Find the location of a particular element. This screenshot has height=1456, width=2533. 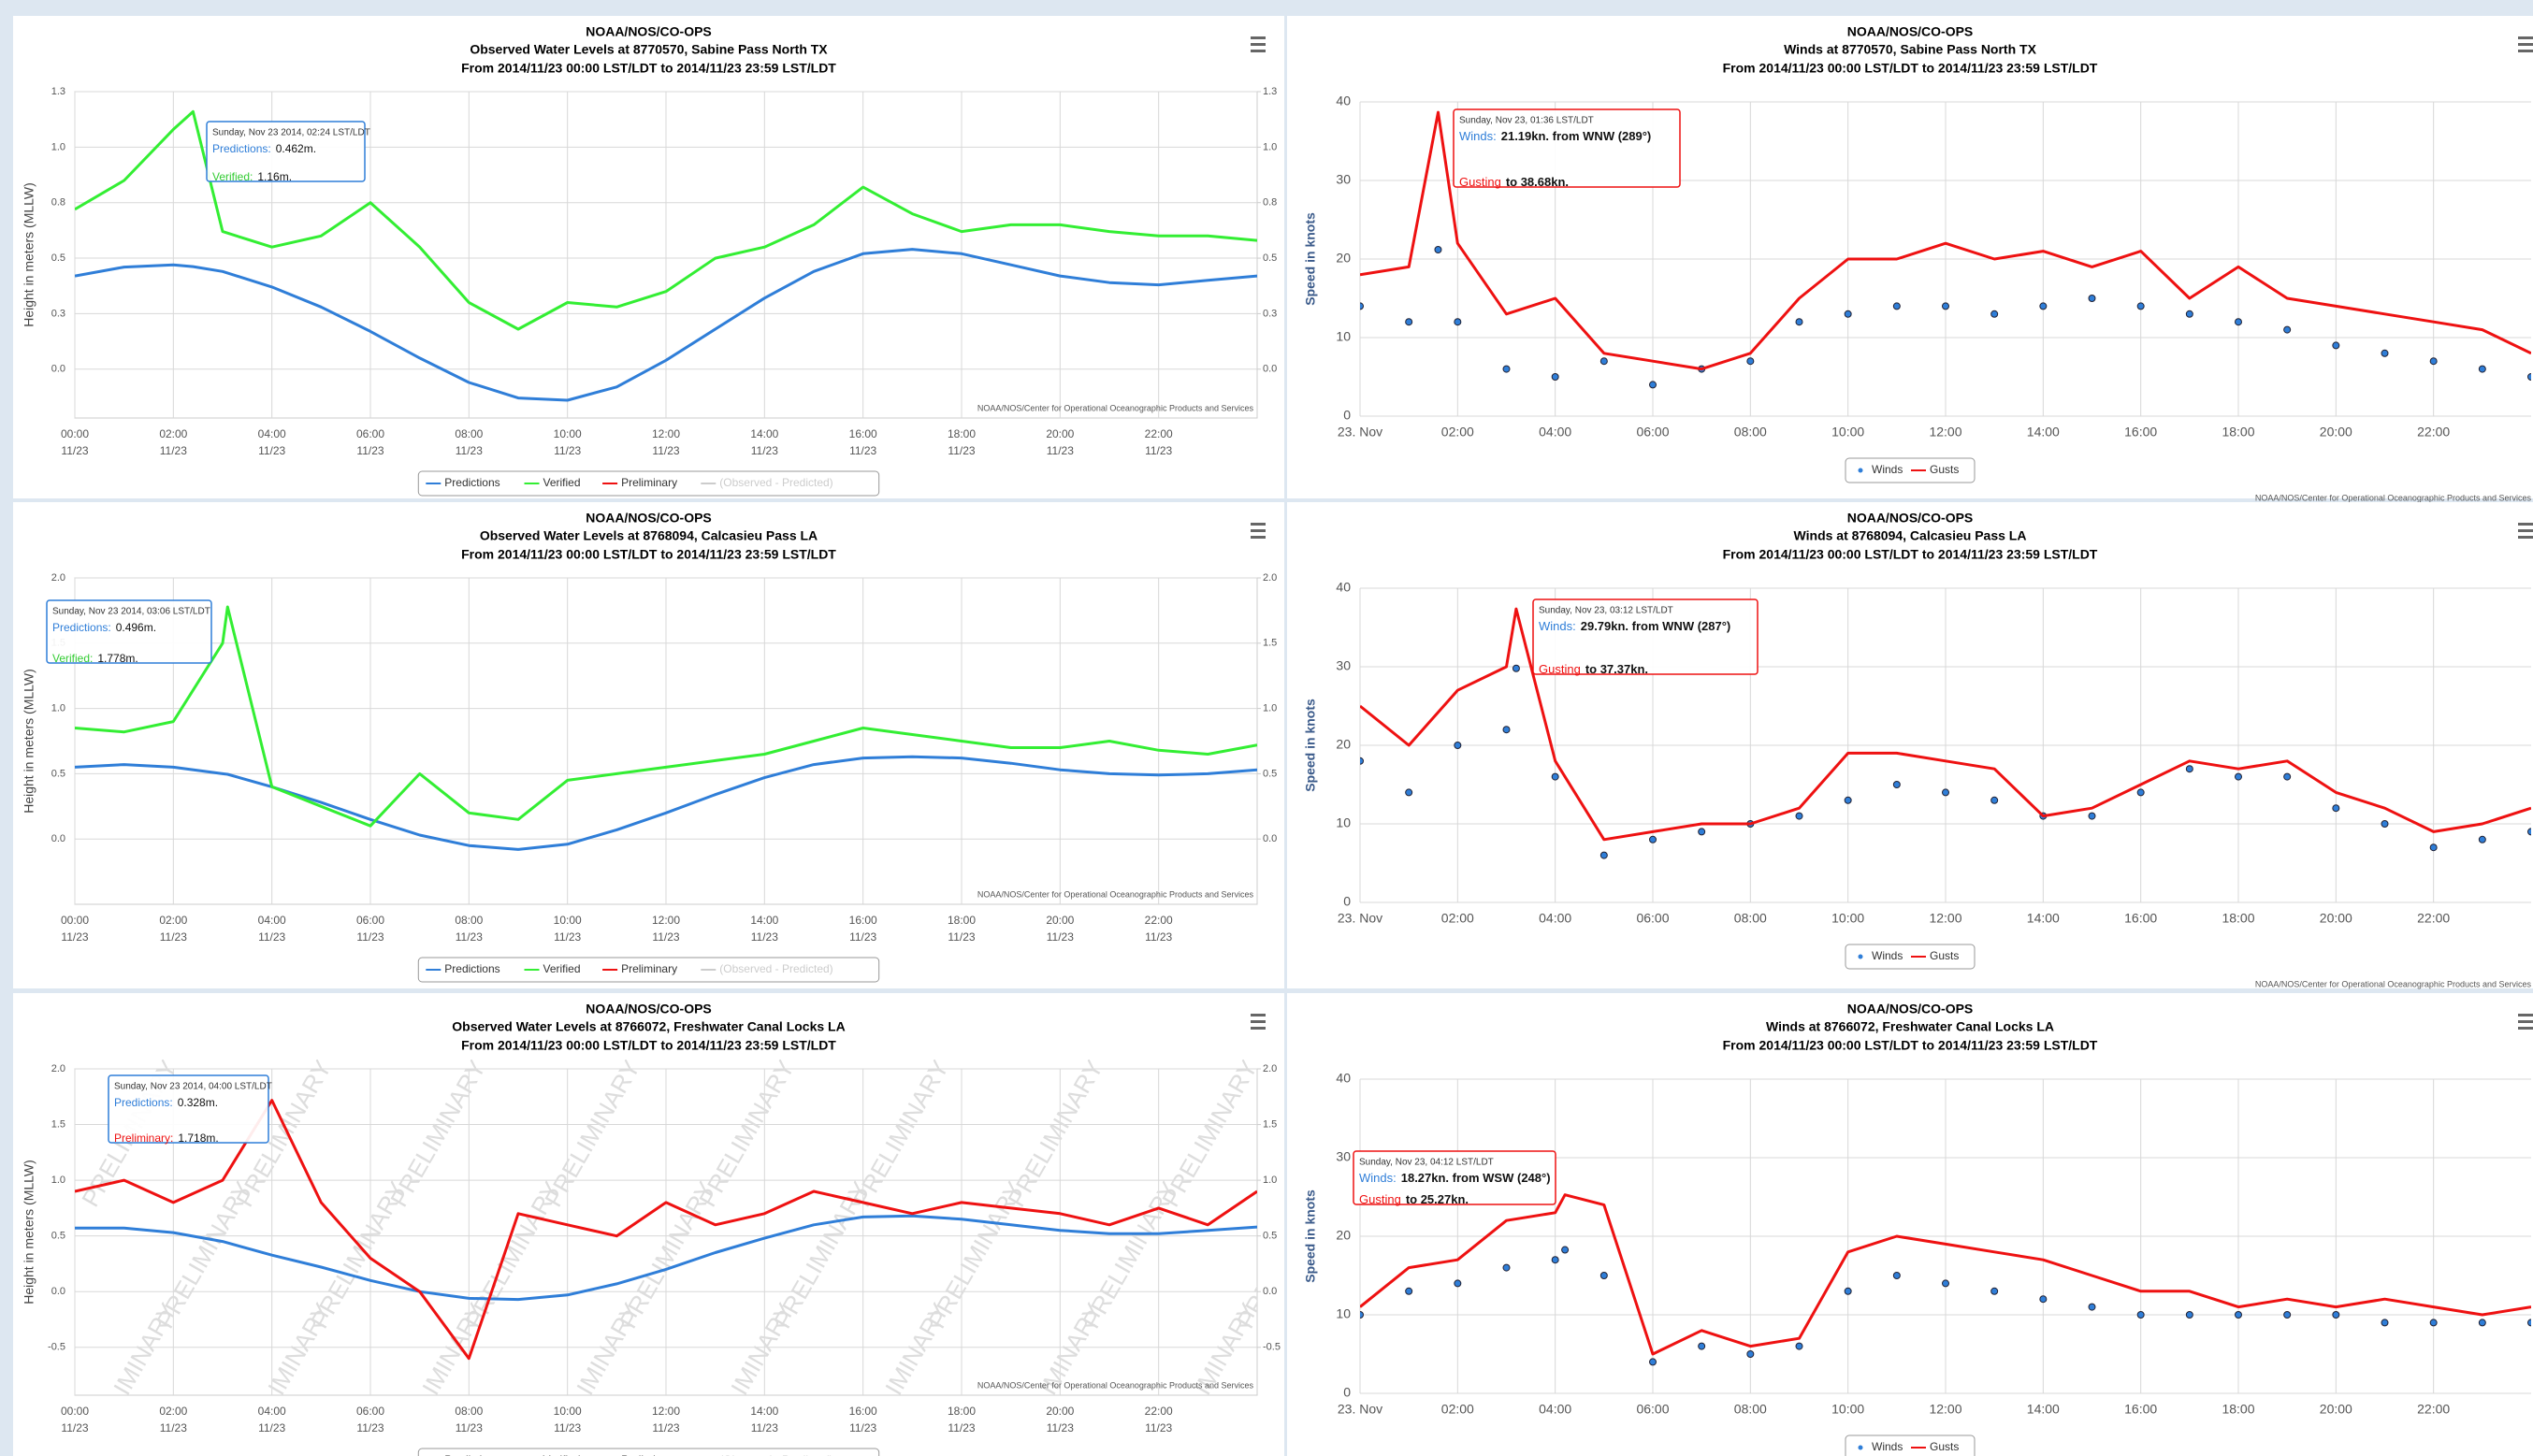

tooltip-label: Preliminary: is located at coordinates (143, 1138).